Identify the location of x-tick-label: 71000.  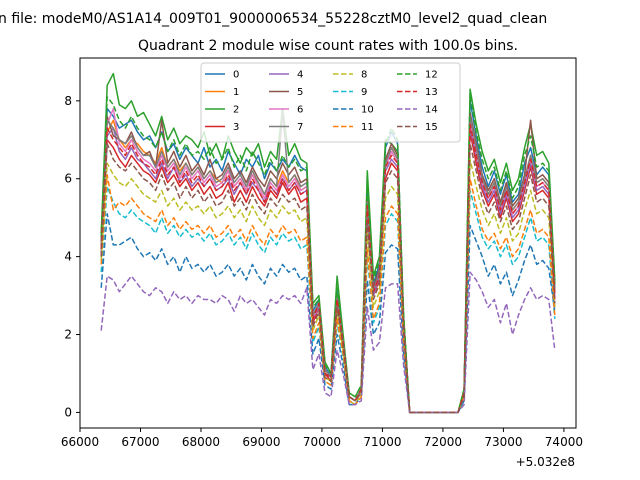
(382, 442).